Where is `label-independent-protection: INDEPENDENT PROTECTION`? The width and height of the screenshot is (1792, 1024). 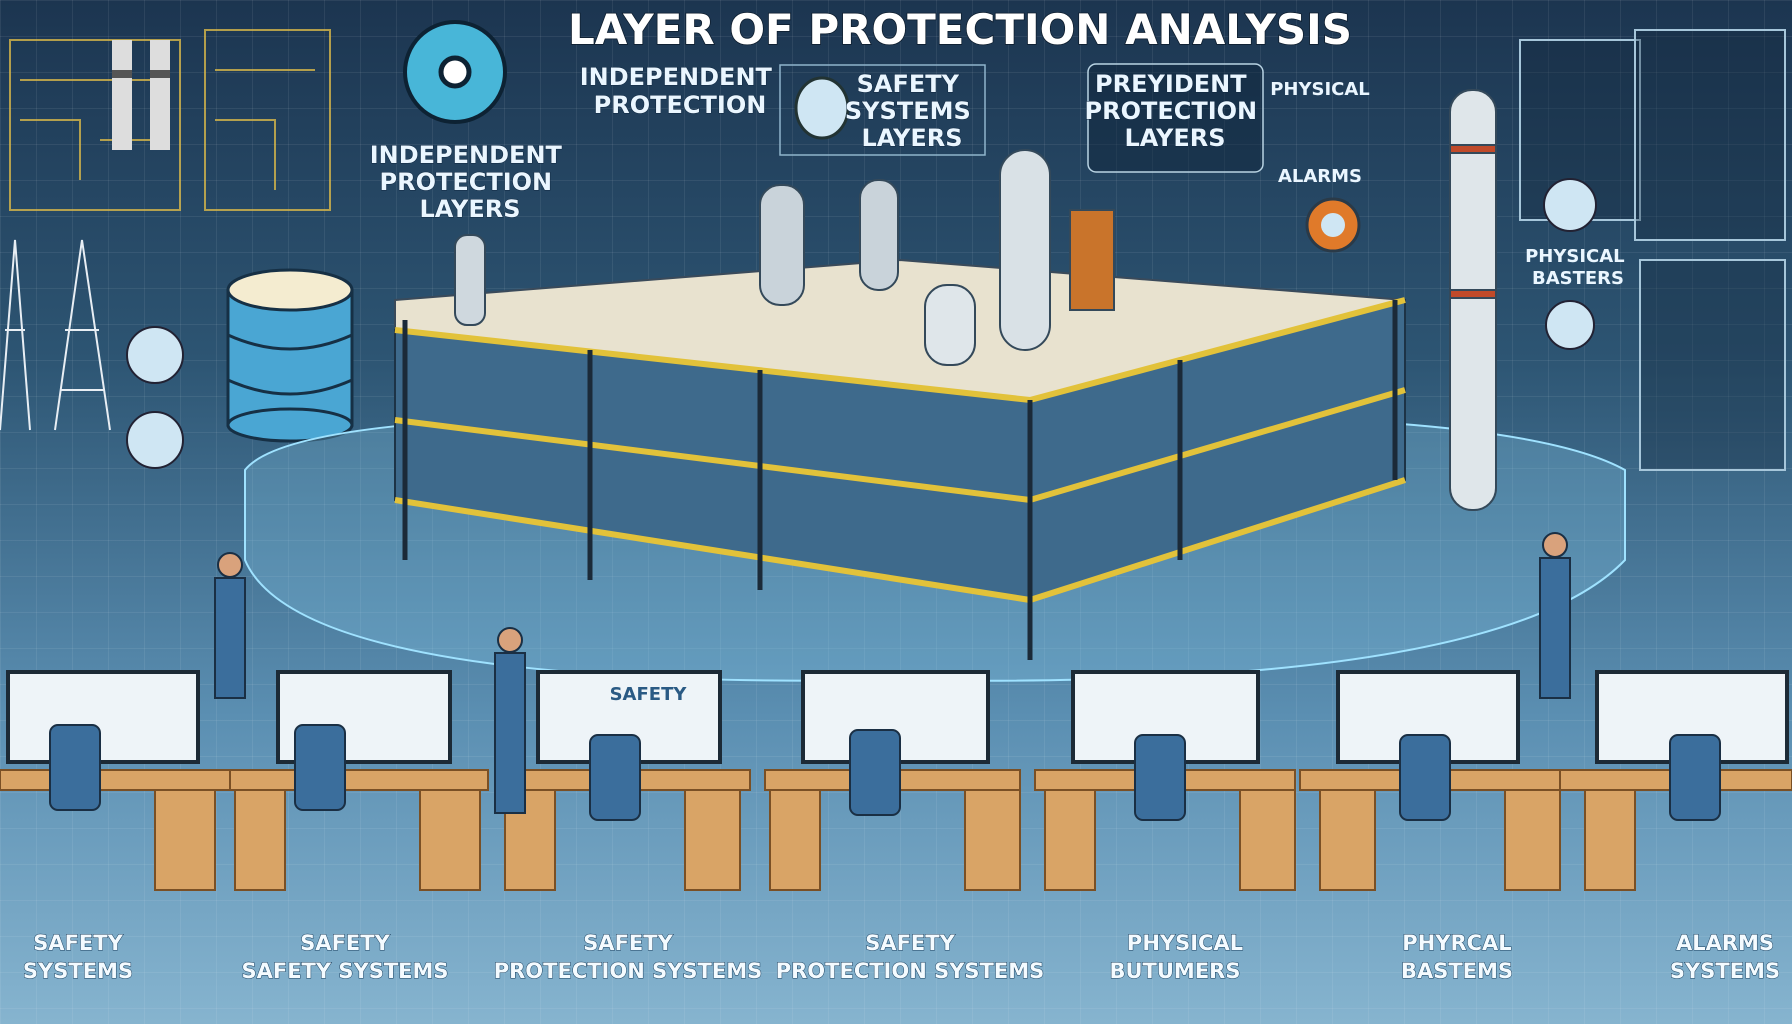 label-independent-protection: INDEPENDENT PROTECTION is located at coordinates (680, 91).